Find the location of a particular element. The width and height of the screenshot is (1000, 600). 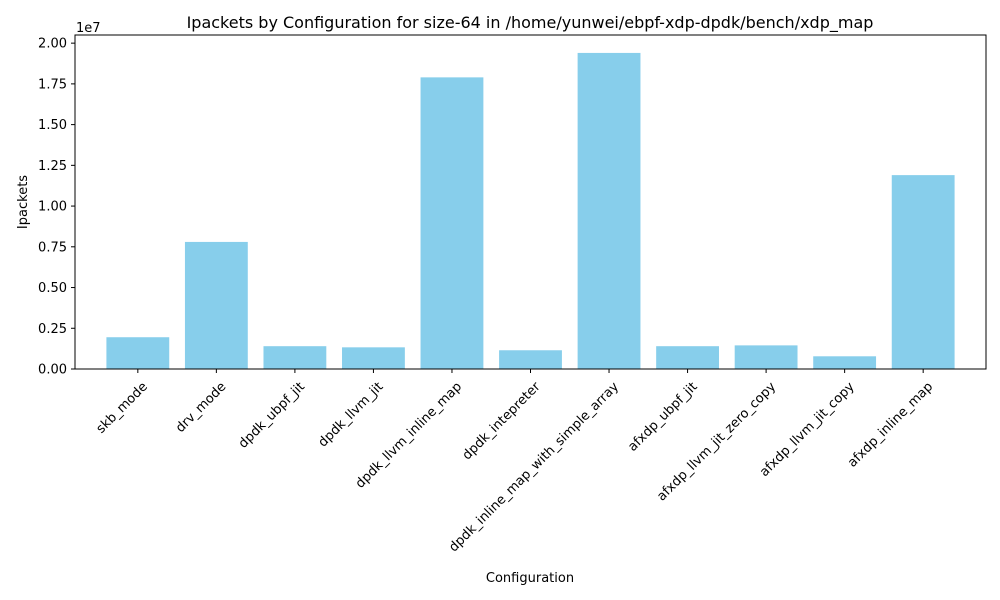

bar-dpdk_llvm_jit is located at coordinates (373, 358).